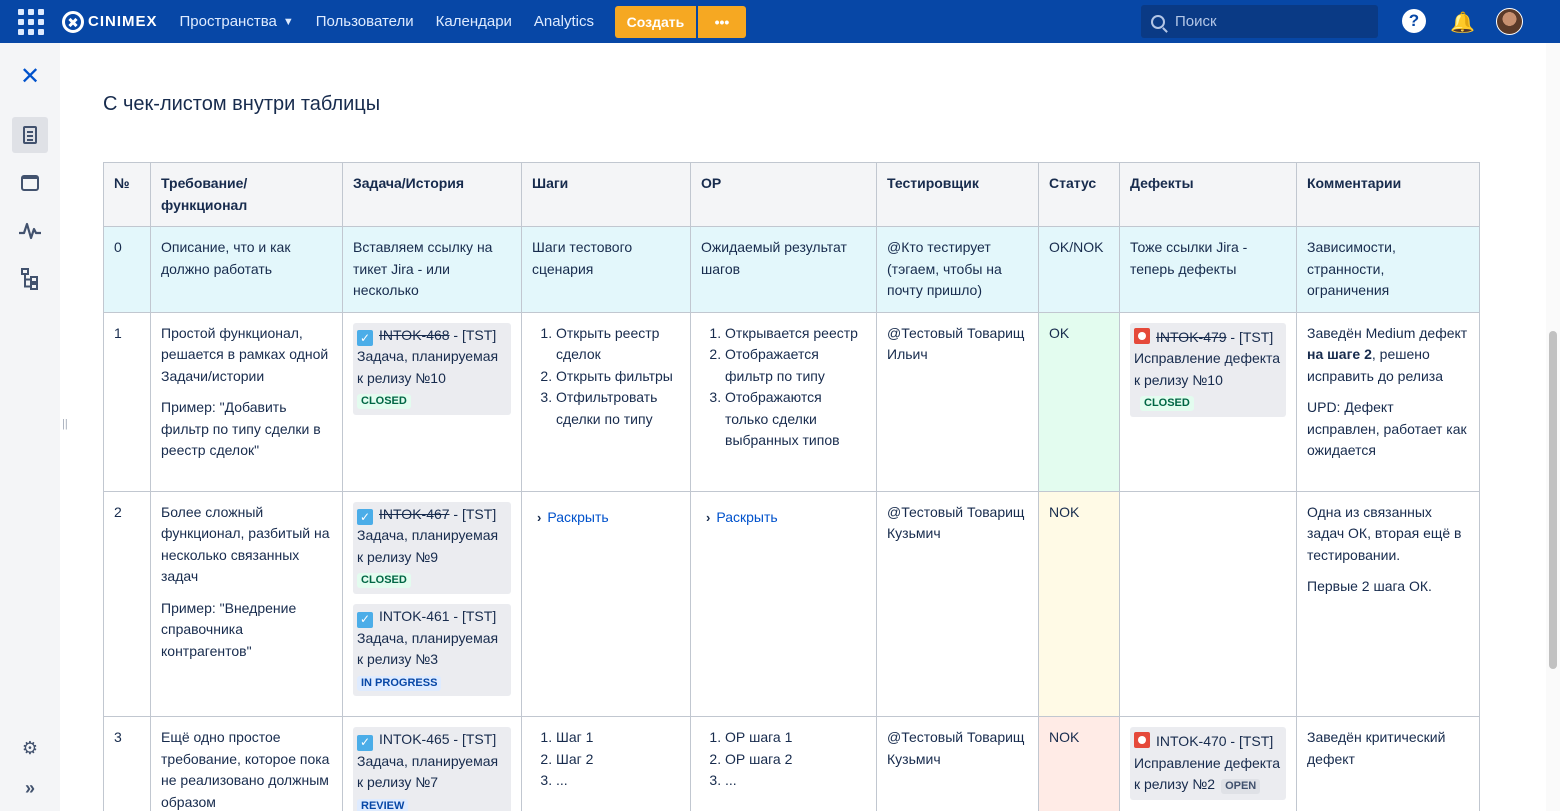 Image resolution: width=1560 pixels, height=811 pixels. I want to click on search-placeholder: Поиск, so click(1196, 21).